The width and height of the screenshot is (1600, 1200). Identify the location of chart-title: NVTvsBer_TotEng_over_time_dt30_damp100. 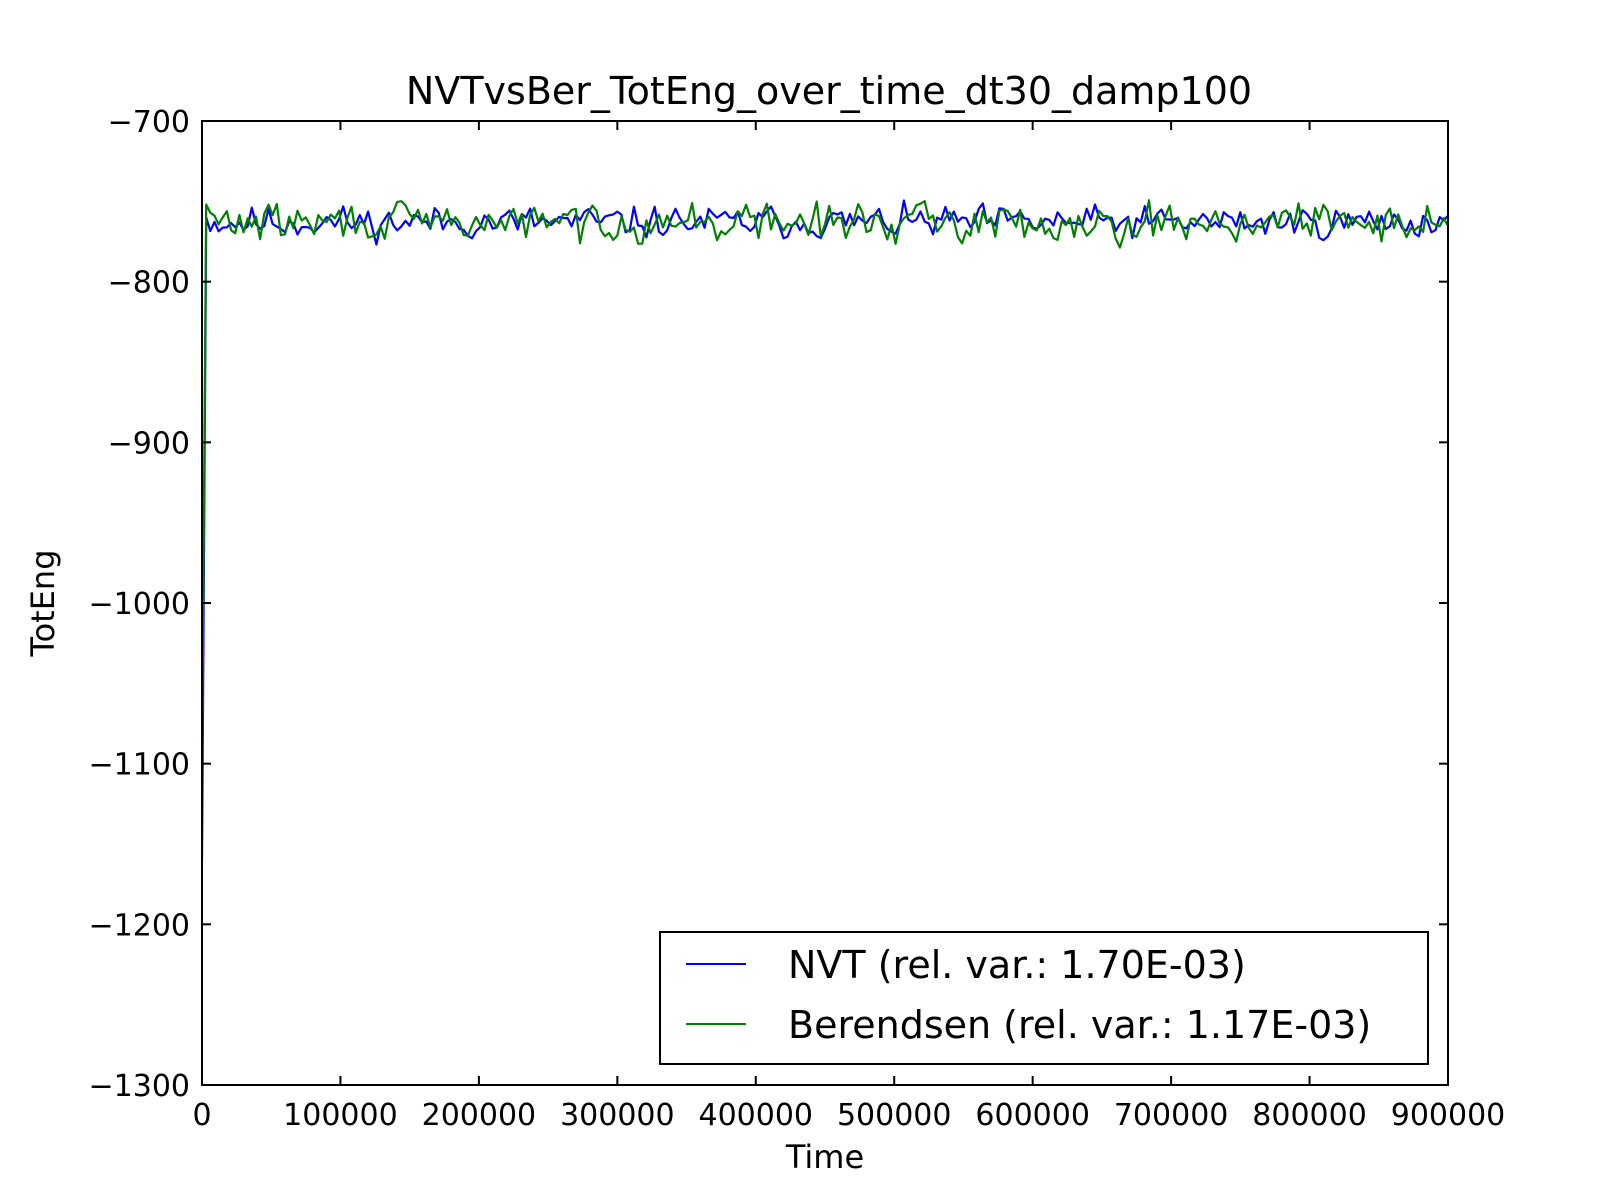
(829, 91).